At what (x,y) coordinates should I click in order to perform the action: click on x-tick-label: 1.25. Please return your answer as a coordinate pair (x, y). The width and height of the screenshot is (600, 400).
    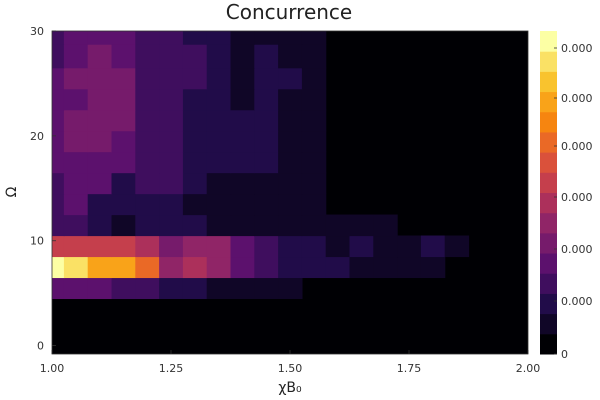
    Looking at the image, I should click on (171, 368).